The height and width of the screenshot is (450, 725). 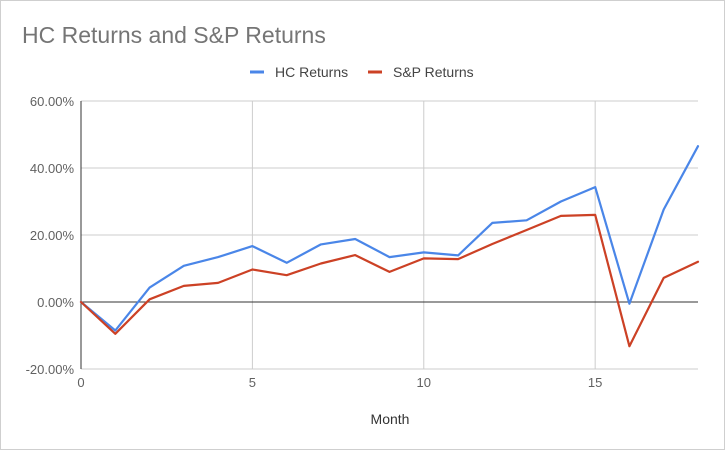 I want to click on y-tick-label: 20.00%, so click(x=52, y=235).